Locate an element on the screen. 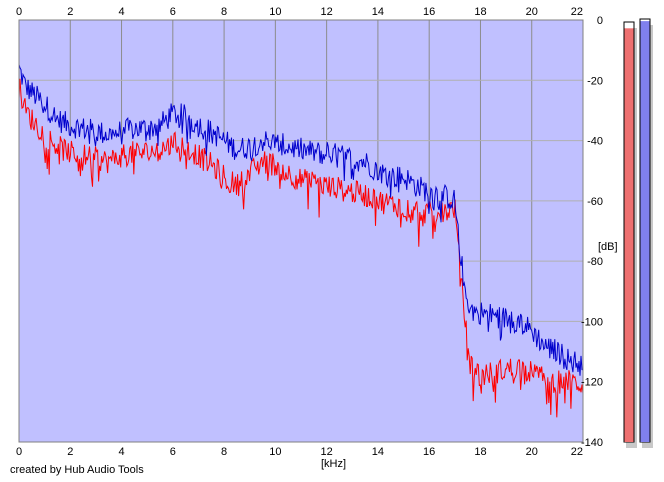 The image size is (664, 482). y-ticks: 0 -20 -40 -60 -80 -100 -120 -140 is located at coordinates (592, 232).